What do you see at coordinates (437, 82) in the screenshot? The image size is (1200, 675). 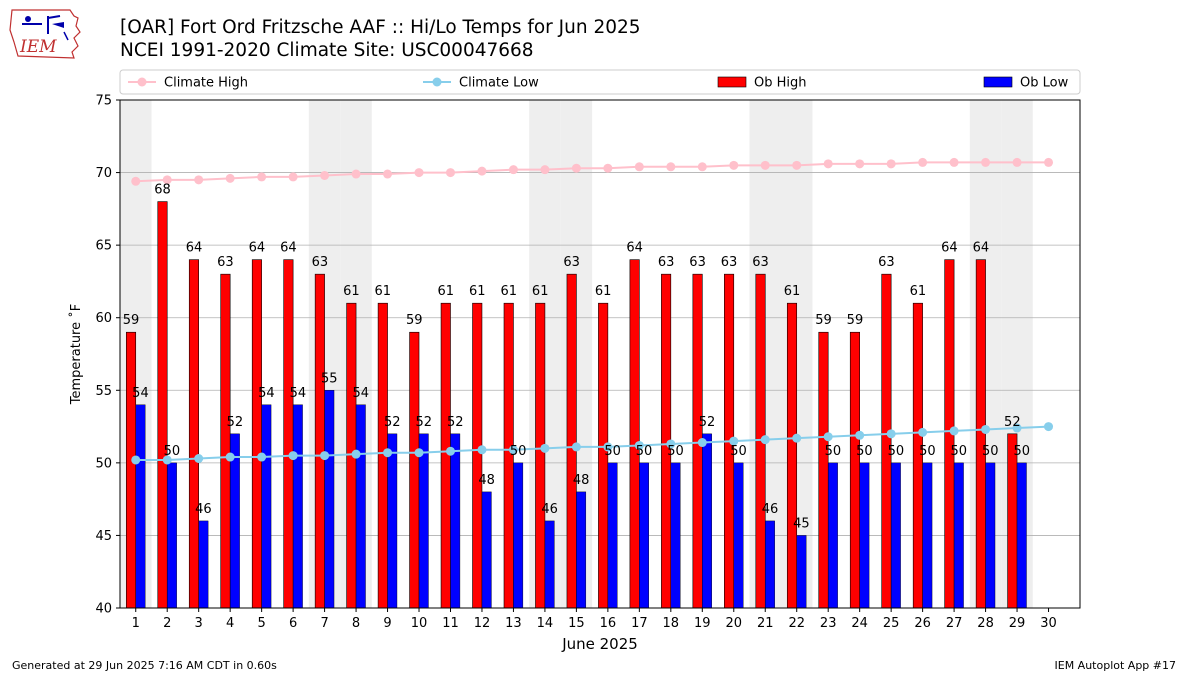 I see `climate-low-legend-marker` at bounding box center [437, 82].